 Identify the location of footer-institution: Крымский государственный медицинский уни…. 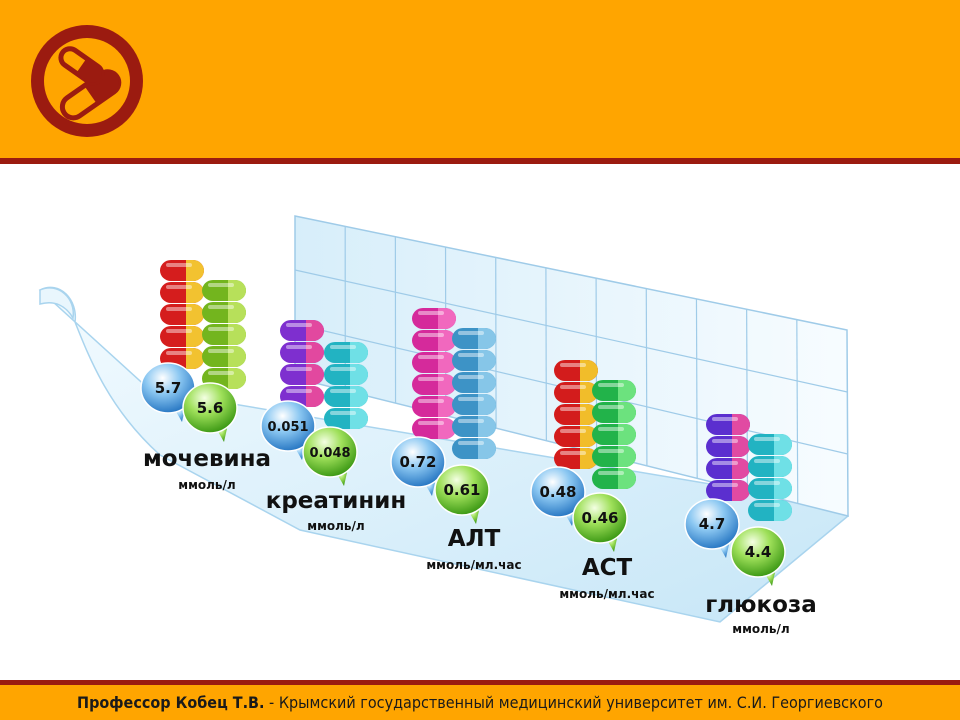
(580, 702).